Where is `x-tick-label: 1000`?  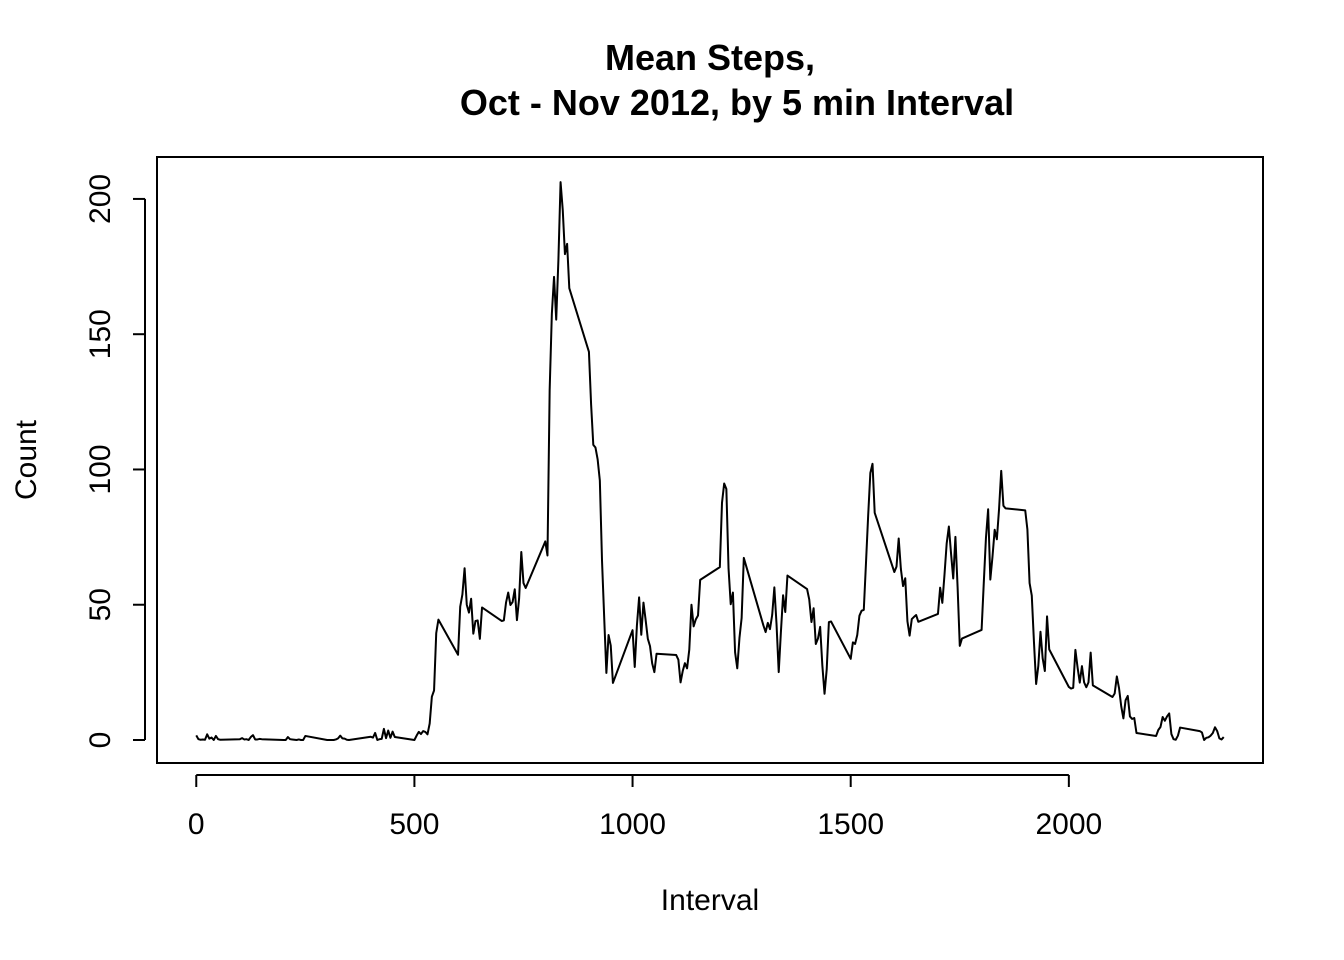 x-tick-label: 1000 is located at coordinates (632, 824).